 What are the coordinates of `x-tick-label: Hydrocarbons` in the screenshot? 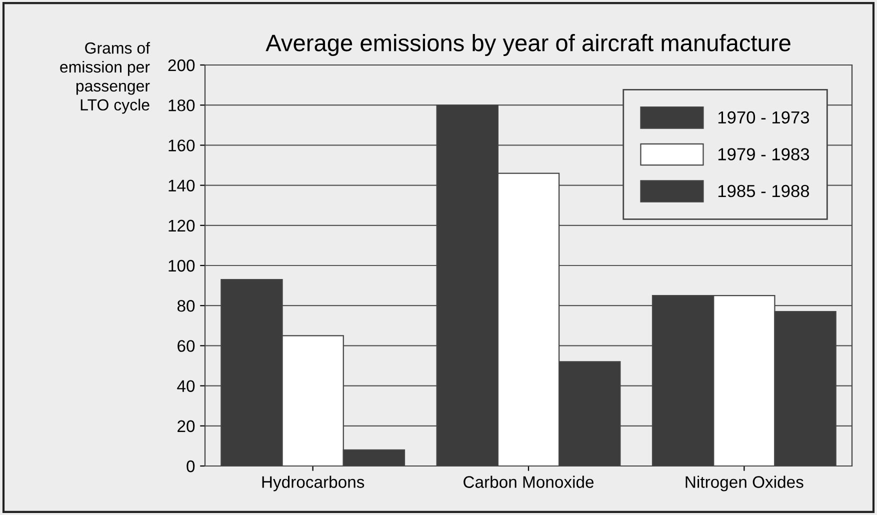 It's located at (313, 484).